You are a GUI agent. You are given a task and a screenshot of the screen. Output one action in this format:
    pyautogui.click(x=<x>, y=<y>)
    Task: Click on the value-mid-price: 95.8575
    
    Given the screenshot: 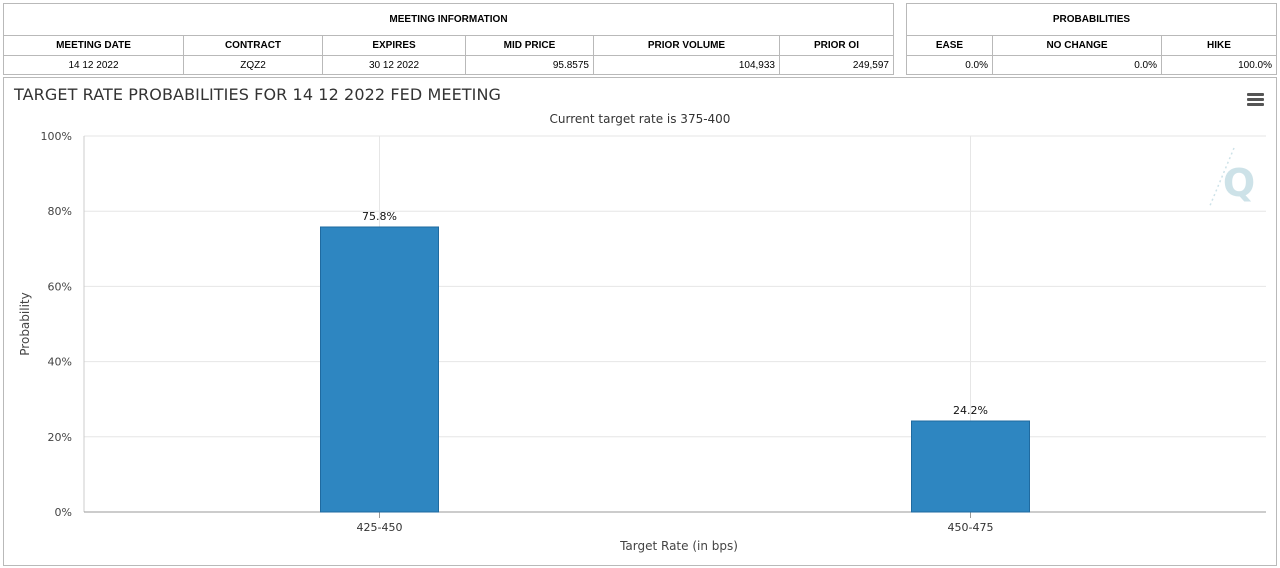 What is the action you would take?
    pyautogui.click(x=530, y=65)
    